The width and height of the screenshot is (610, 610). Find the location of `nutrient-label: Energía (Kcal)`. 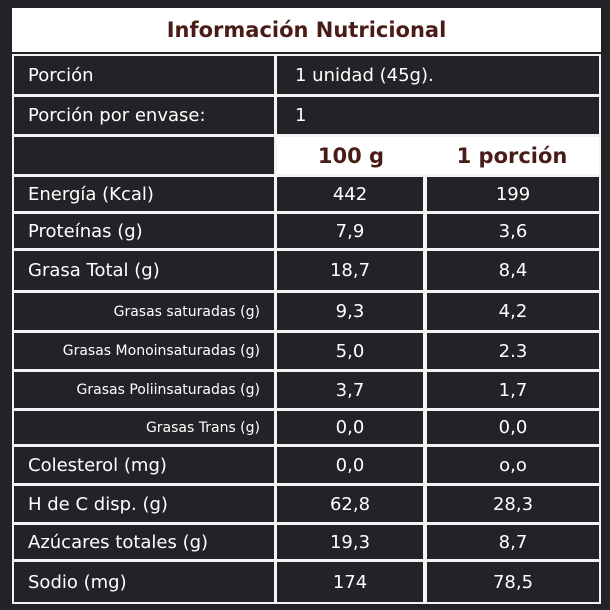

nutrient-label: Energía (Kcal) is located at coordinates (144, 194).